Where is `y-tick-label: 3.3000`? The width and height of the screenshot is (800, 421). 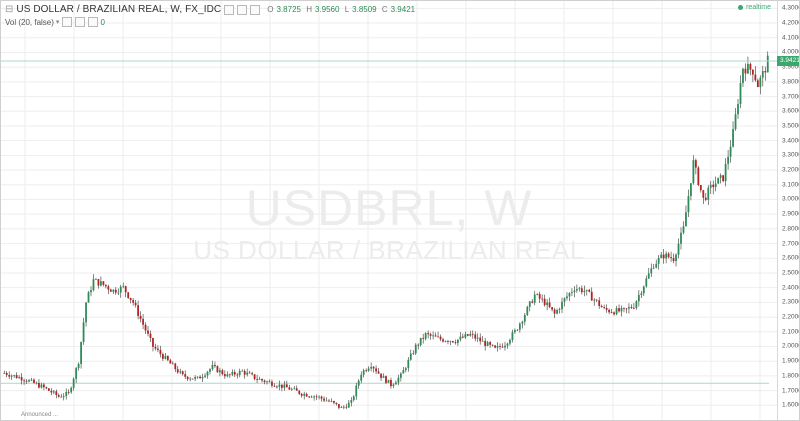 y-tick-label: 3.3000 is located at coordinates (791, 155).